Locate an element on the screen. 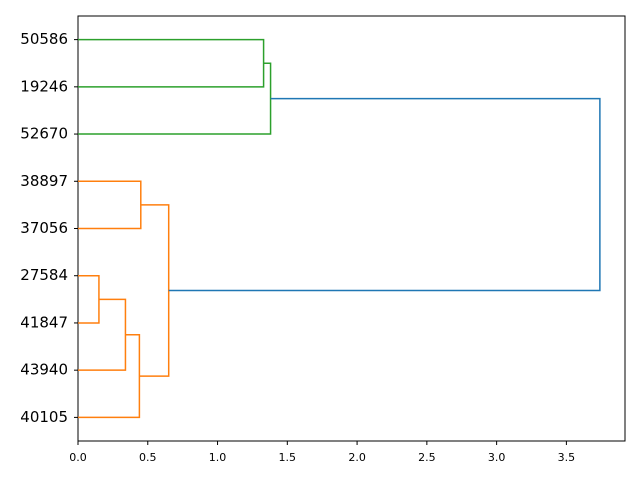  leaf-label: 52670 is located at coordinates (44, 134).